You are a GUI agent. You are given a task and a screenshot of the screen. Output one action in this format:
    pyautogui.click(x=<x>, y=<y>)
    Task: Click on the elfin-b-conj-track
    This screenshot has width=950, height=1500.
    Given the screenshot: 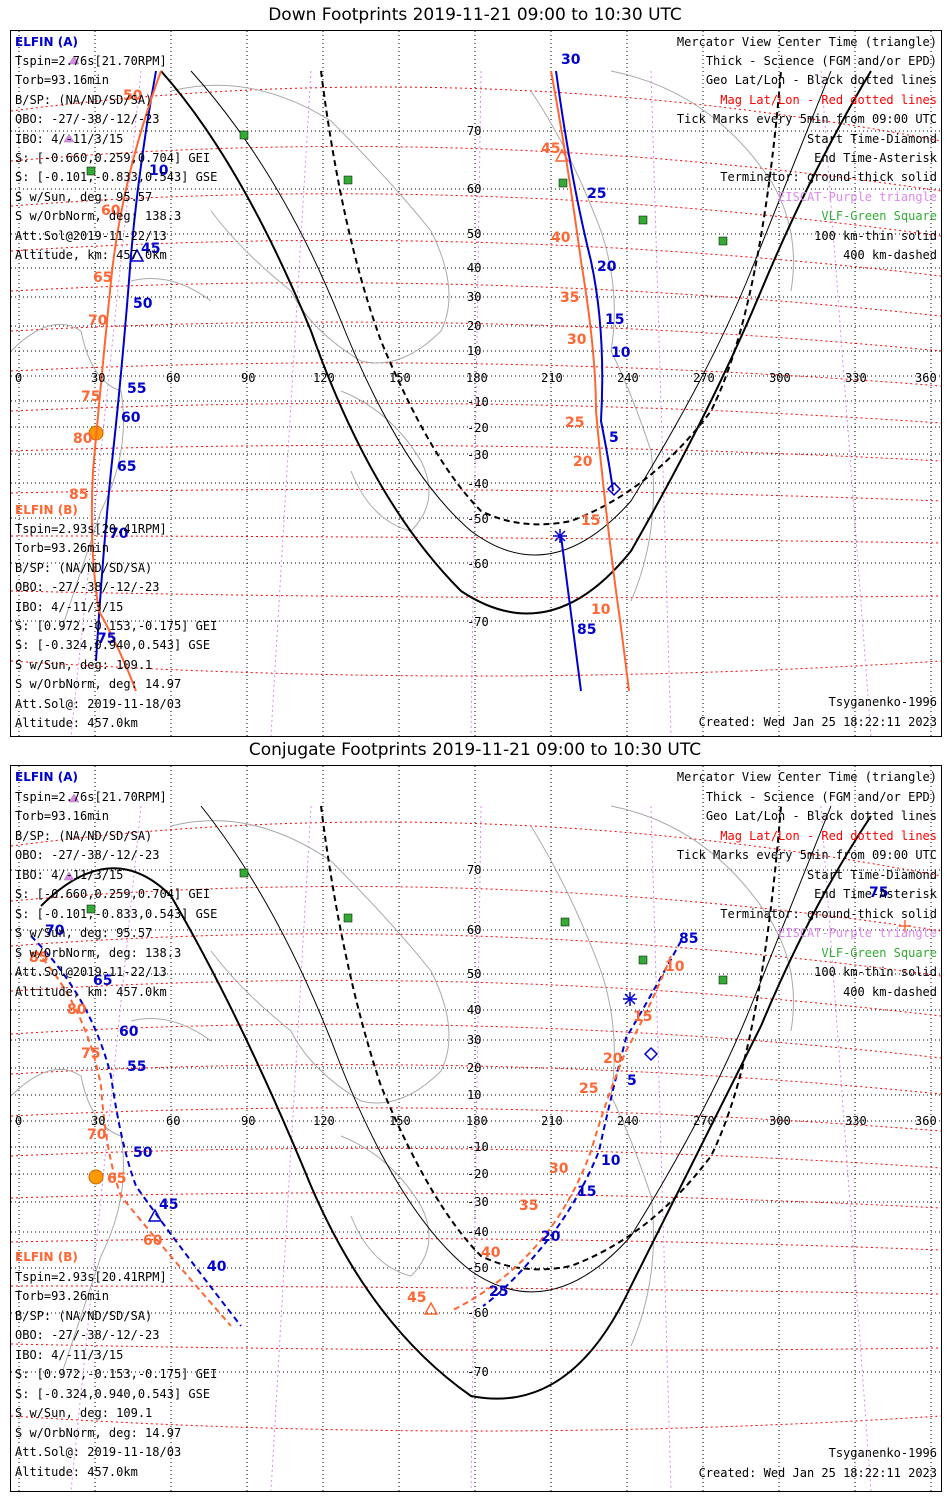 What is the action you would take?
    pyautogui.click(x=561, y=1133)
    